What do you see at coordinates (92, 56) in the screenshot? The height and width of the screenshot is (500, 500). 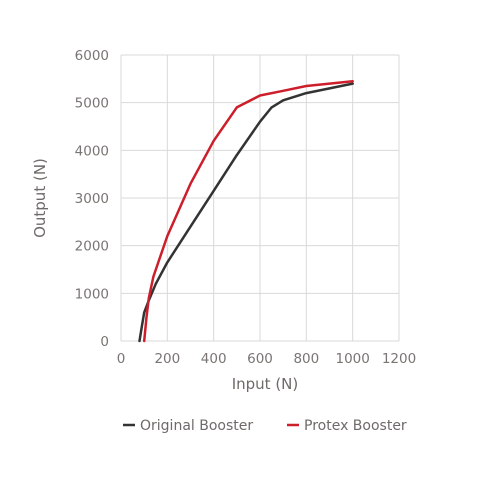 I see `y-tick-label: 6000` at bounding box center [92, 56].